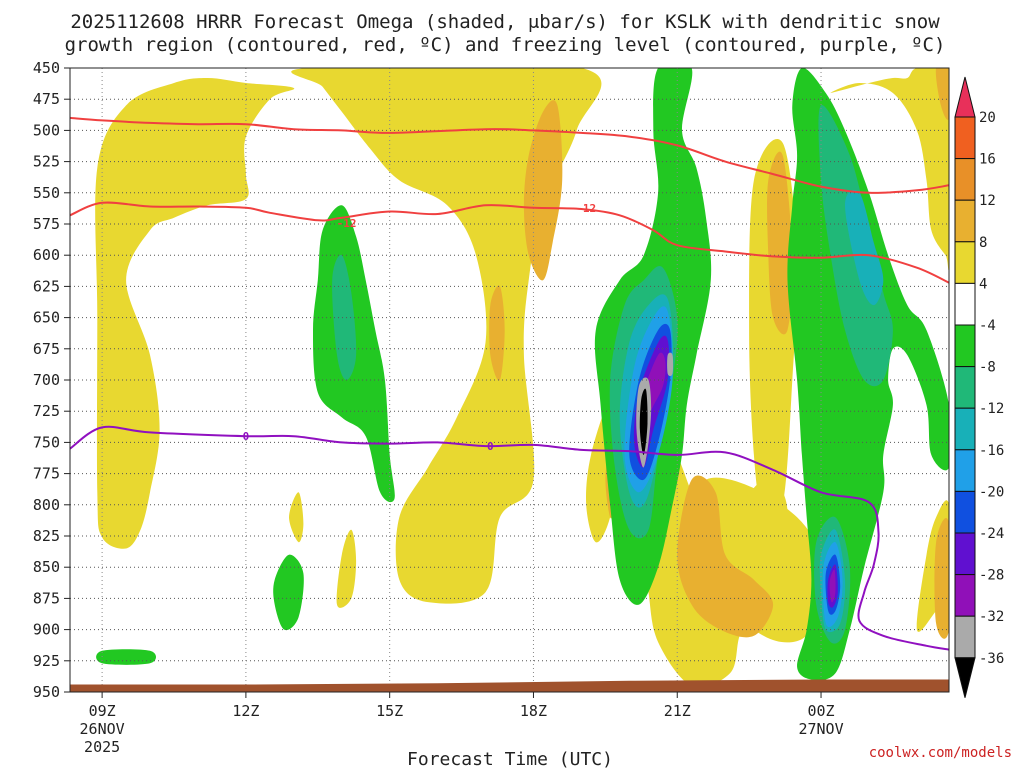  What do you see at coordinates (991, 451) in the screenshot?
I see `colorbar-label-8: -16` at bounding box center [991, 451].